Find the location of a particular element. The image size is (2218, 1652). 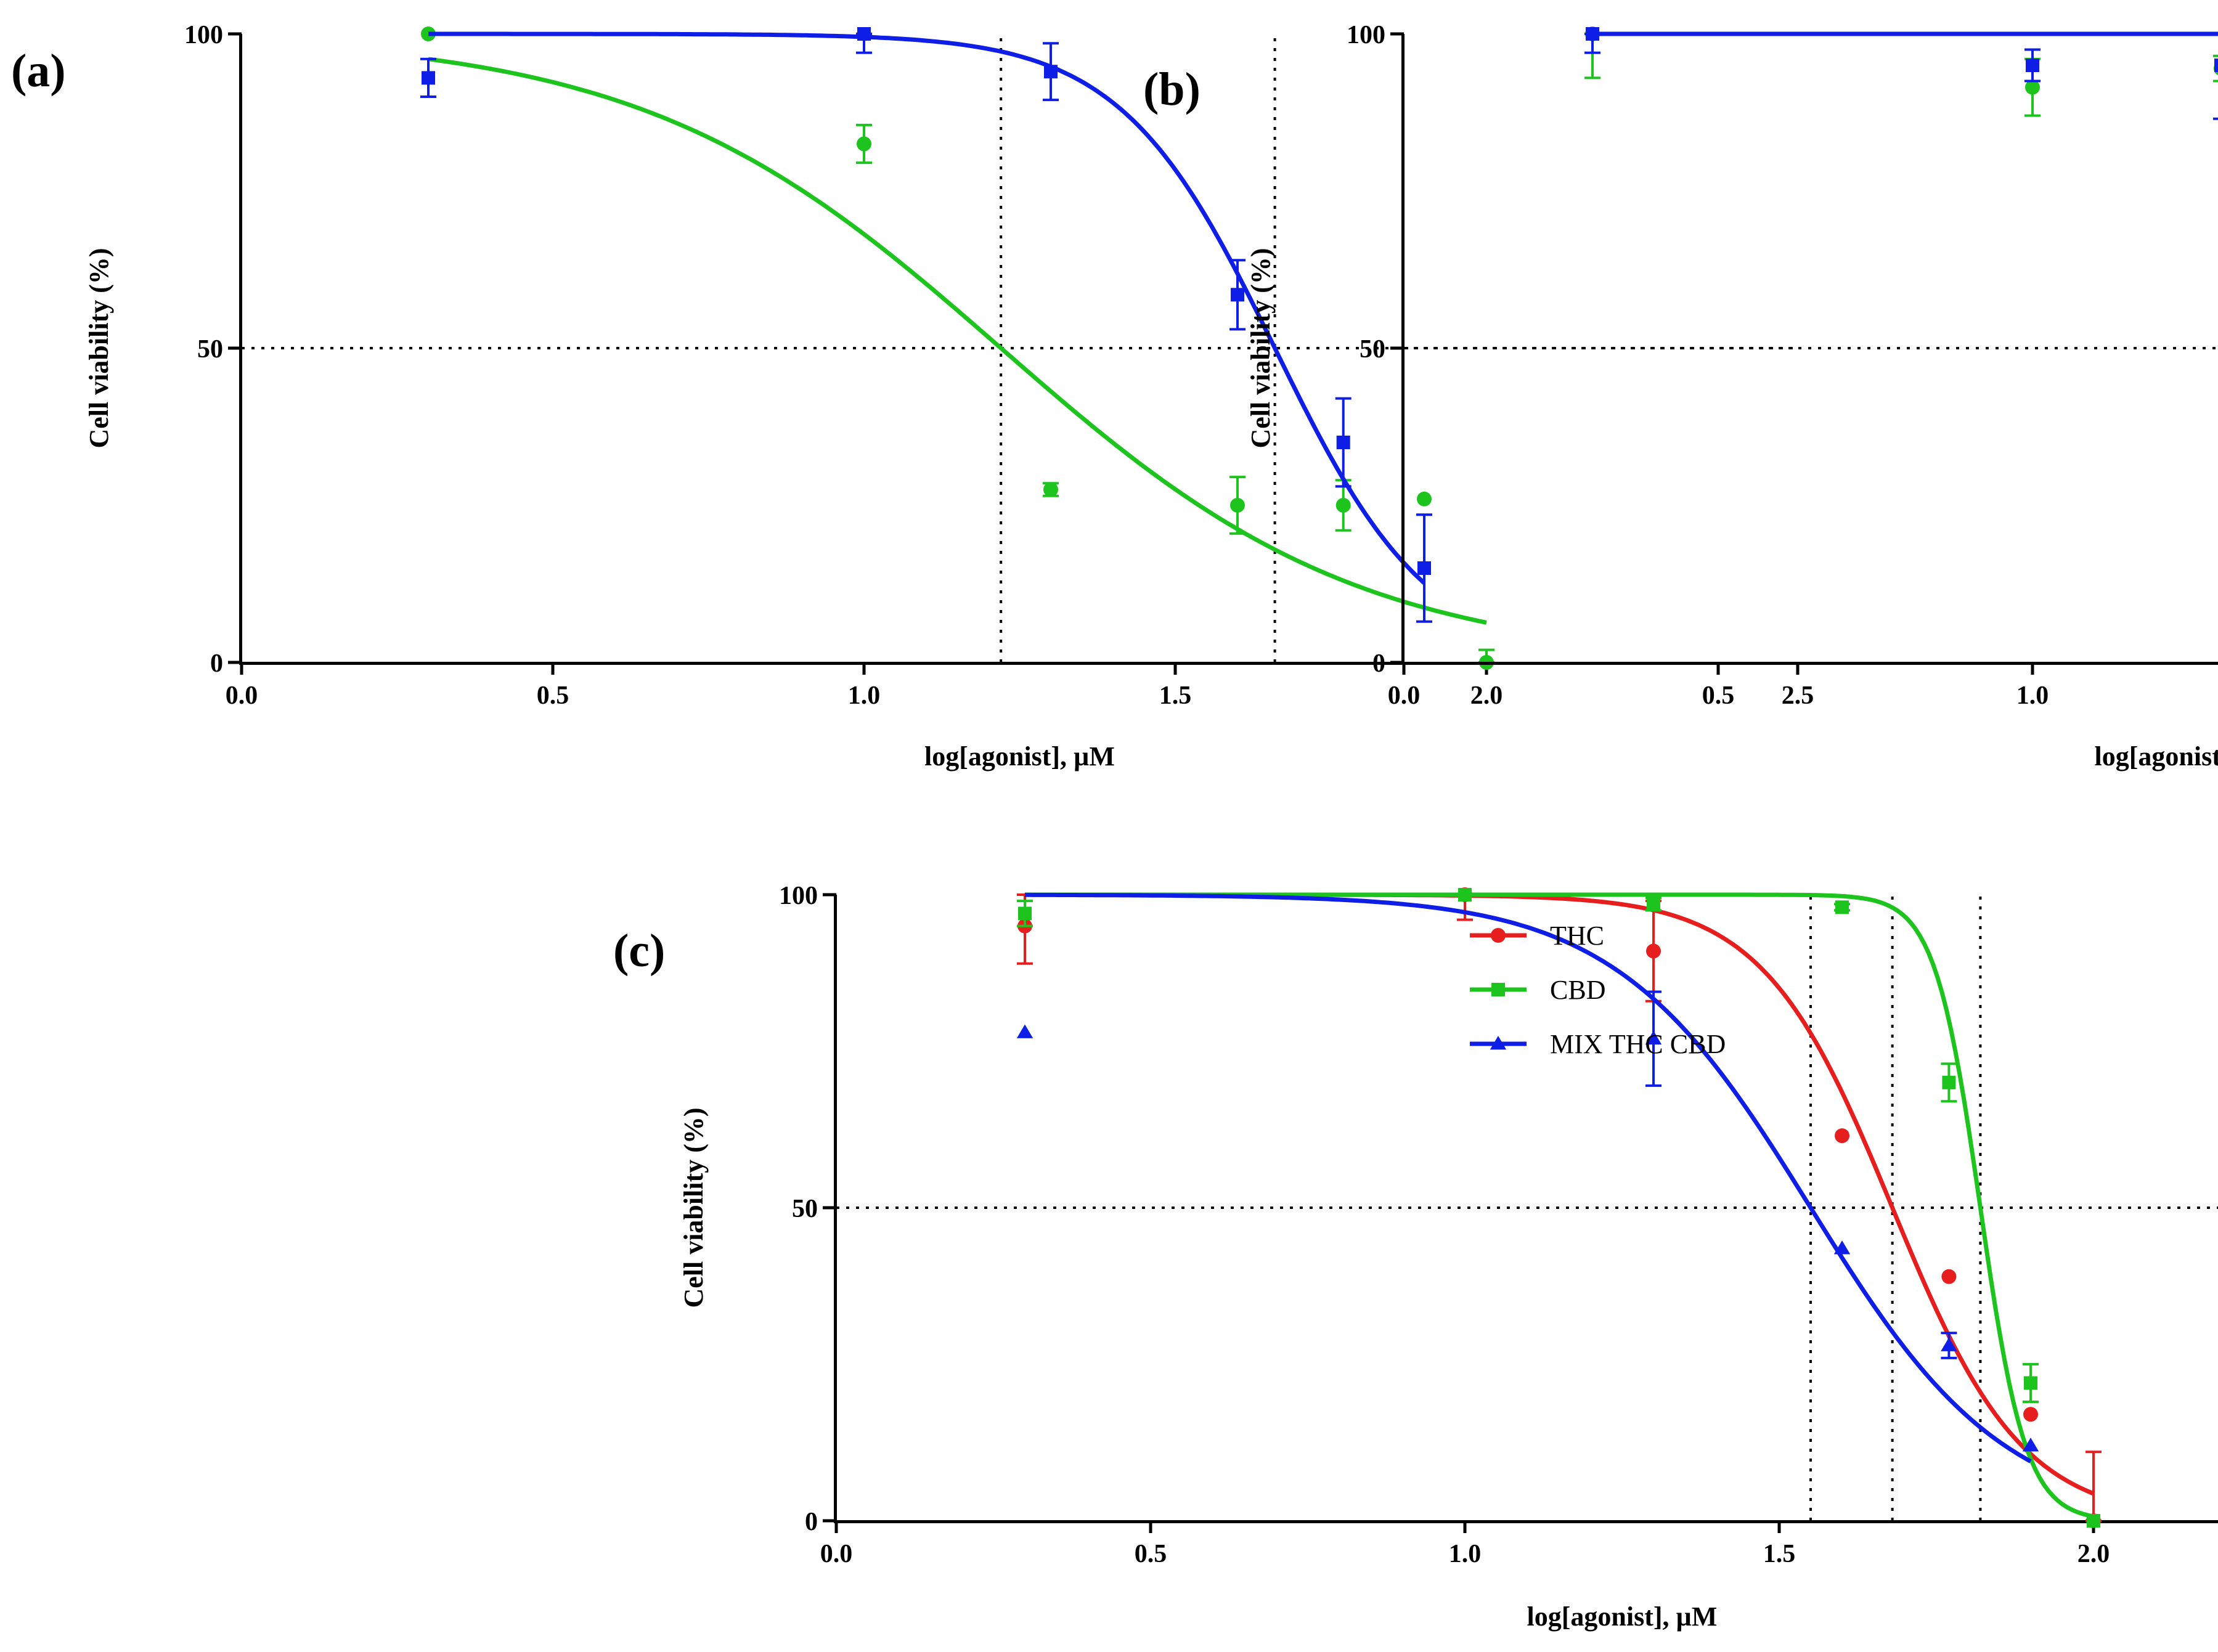

x-tick-label: 2.5 is located at coordinates (1798, 696).